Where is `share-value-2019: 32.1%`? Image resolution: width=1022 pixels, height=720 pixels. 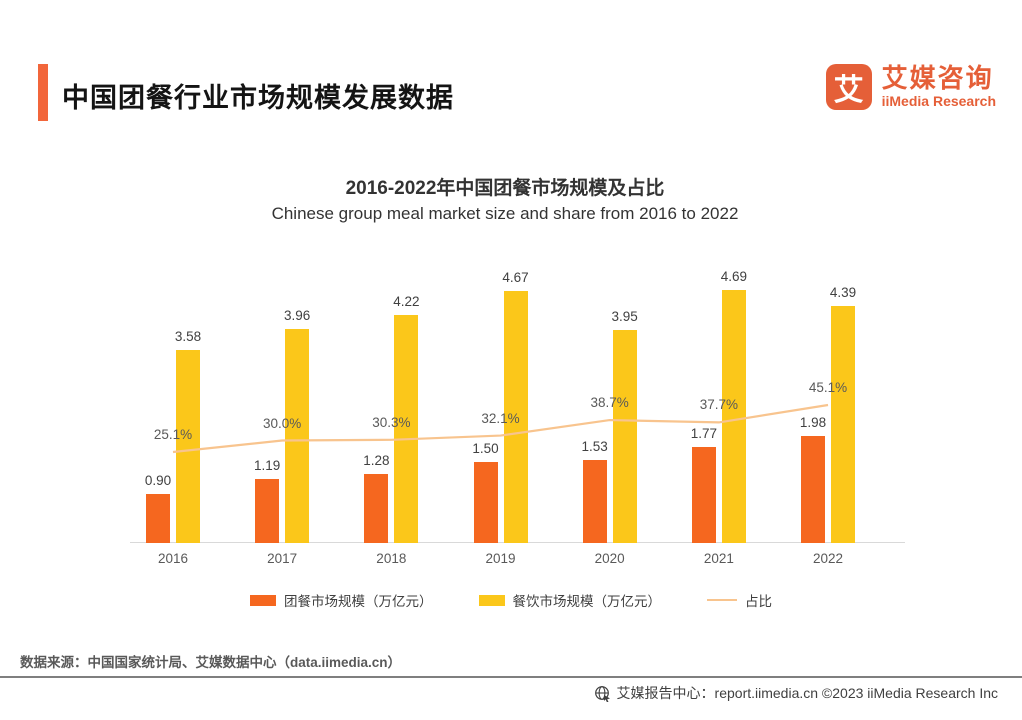 share-value-2019: 32.1% is located at coordinates (500, 418).